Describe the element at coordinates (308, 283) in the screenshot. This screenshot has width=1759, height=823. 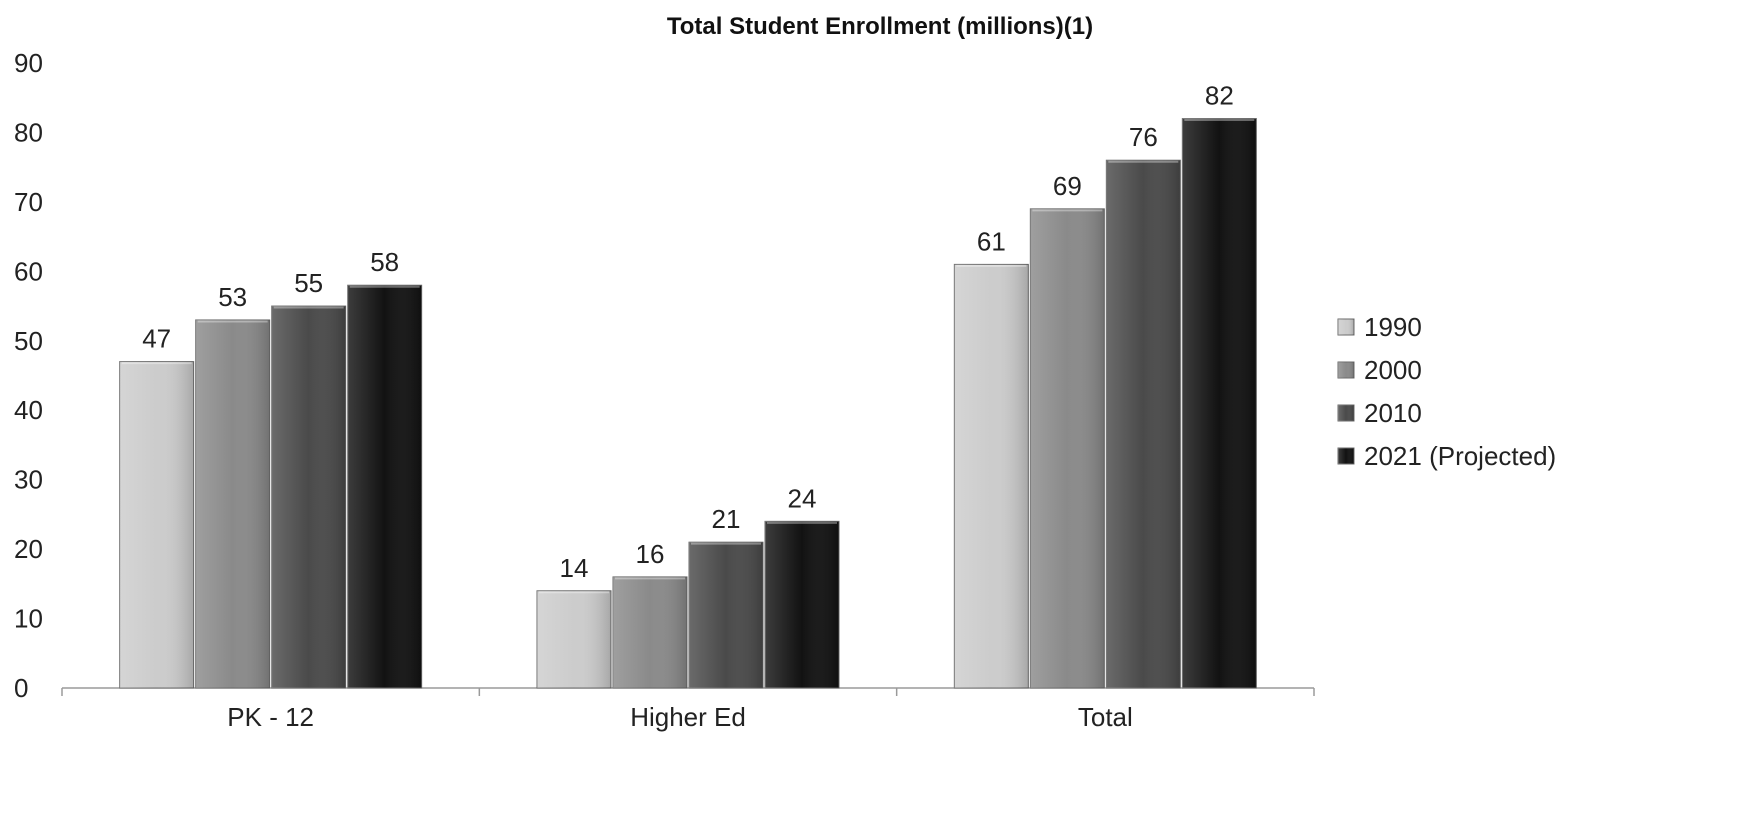
I see `data-label-pk-12-2010: 55` at that location.